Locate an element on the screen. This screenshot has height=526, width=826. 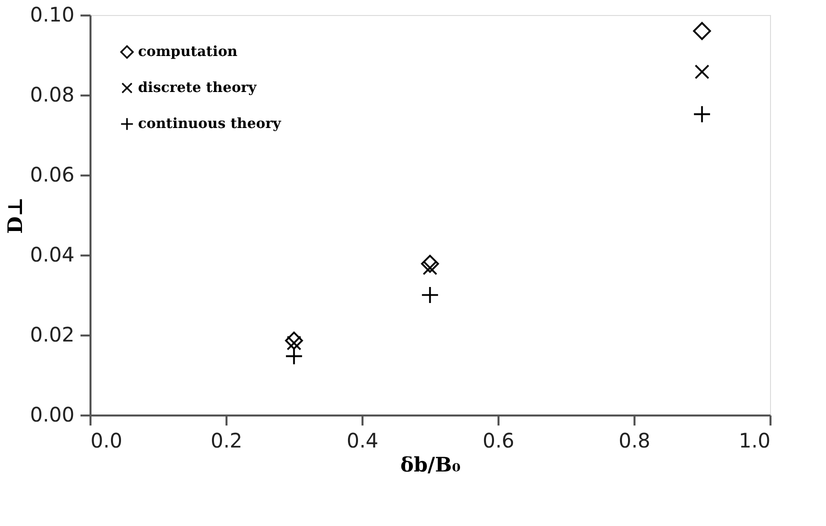
x-axis-title: δb/B₀ is located at coordinates (430, 464).